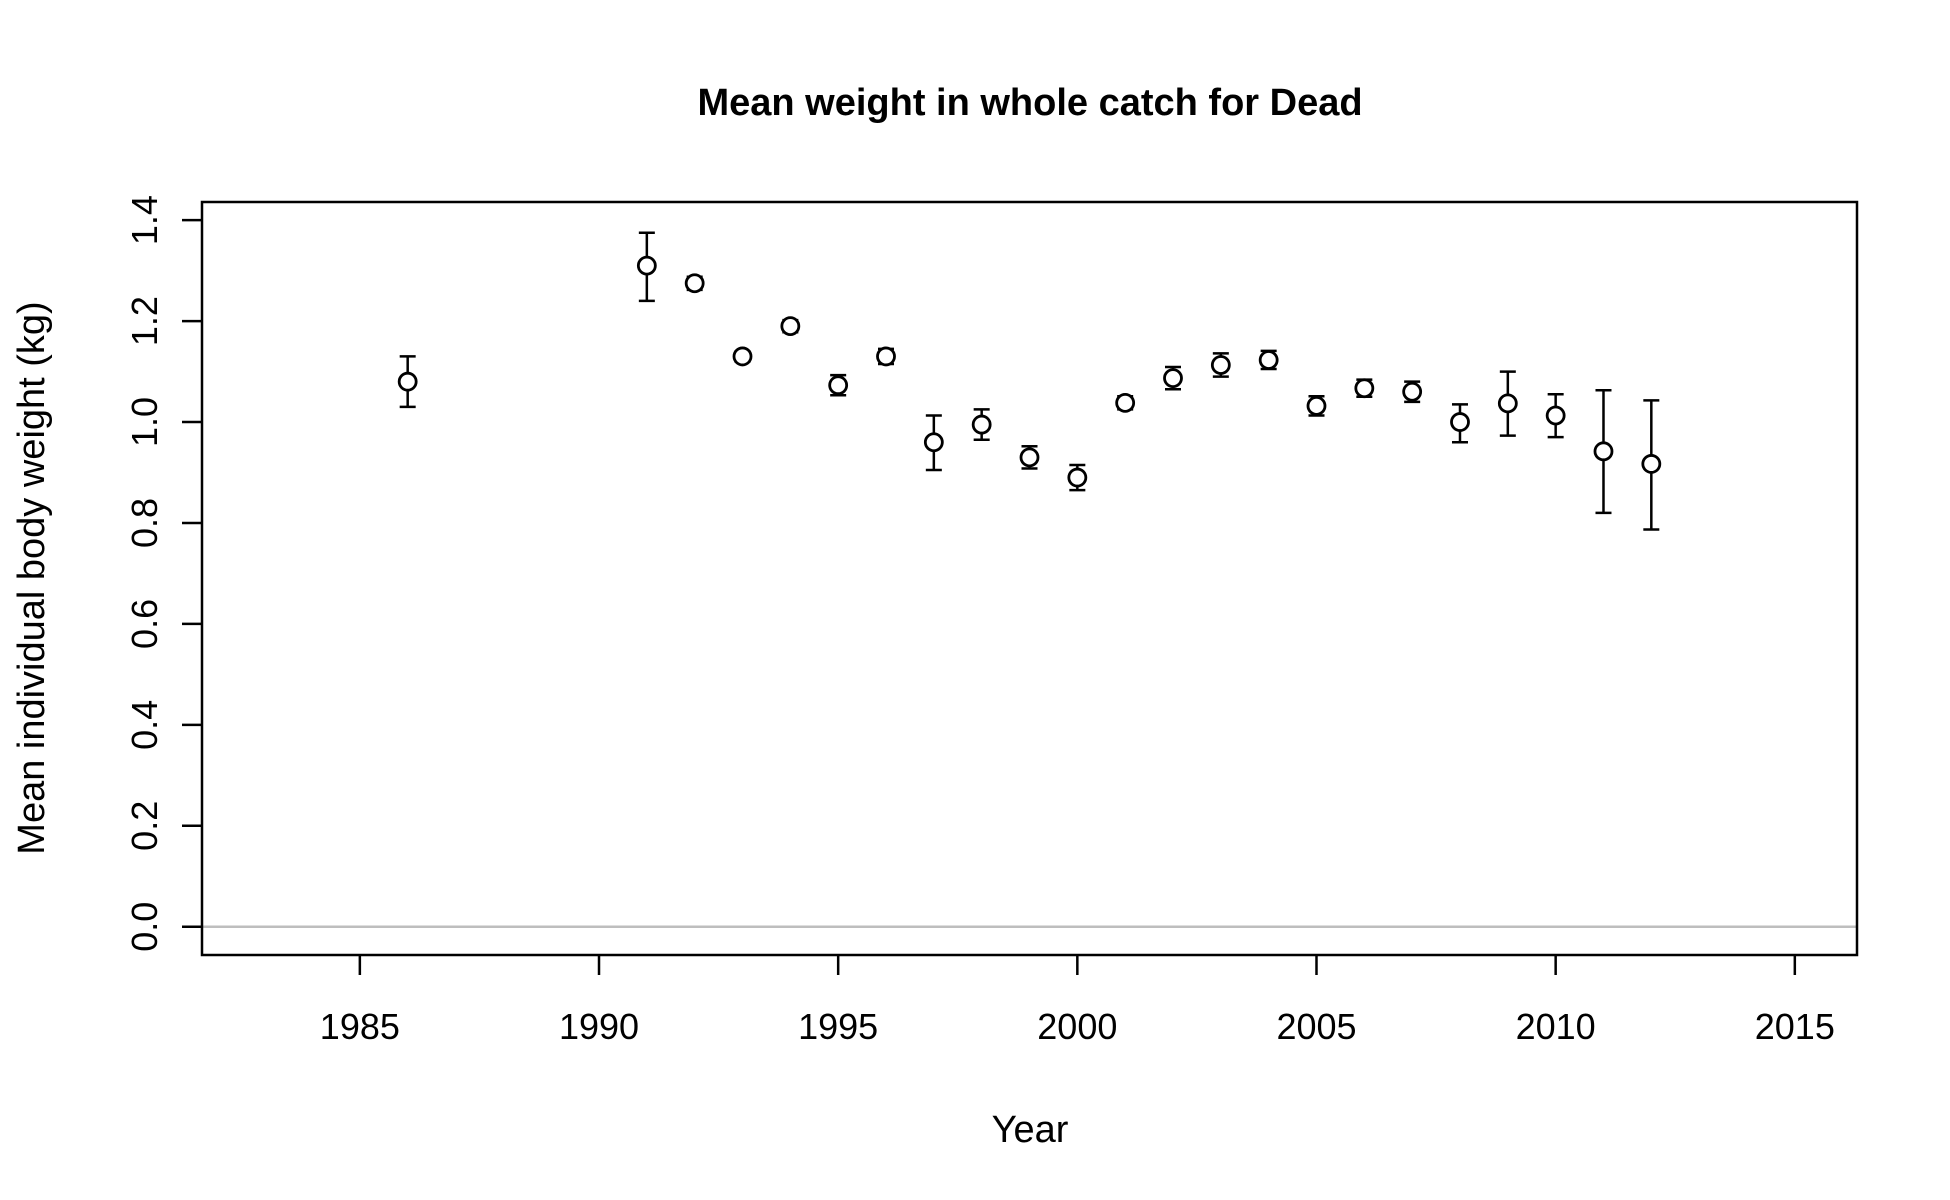  Describe the element at coordinates (144, 523) in the screenshot. I see `y-tick-label: 0.8` at that location.